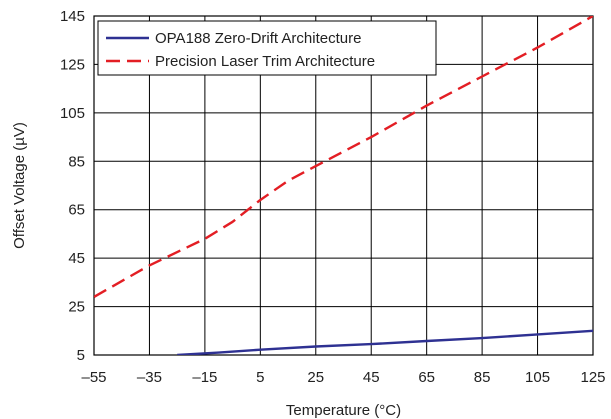 The width and height of the screenshot is (611, 419). What do you see at coordinates (81, 355) in the screenshot?
I see `y-tick-label: 5` at bounding box center [81, 355].